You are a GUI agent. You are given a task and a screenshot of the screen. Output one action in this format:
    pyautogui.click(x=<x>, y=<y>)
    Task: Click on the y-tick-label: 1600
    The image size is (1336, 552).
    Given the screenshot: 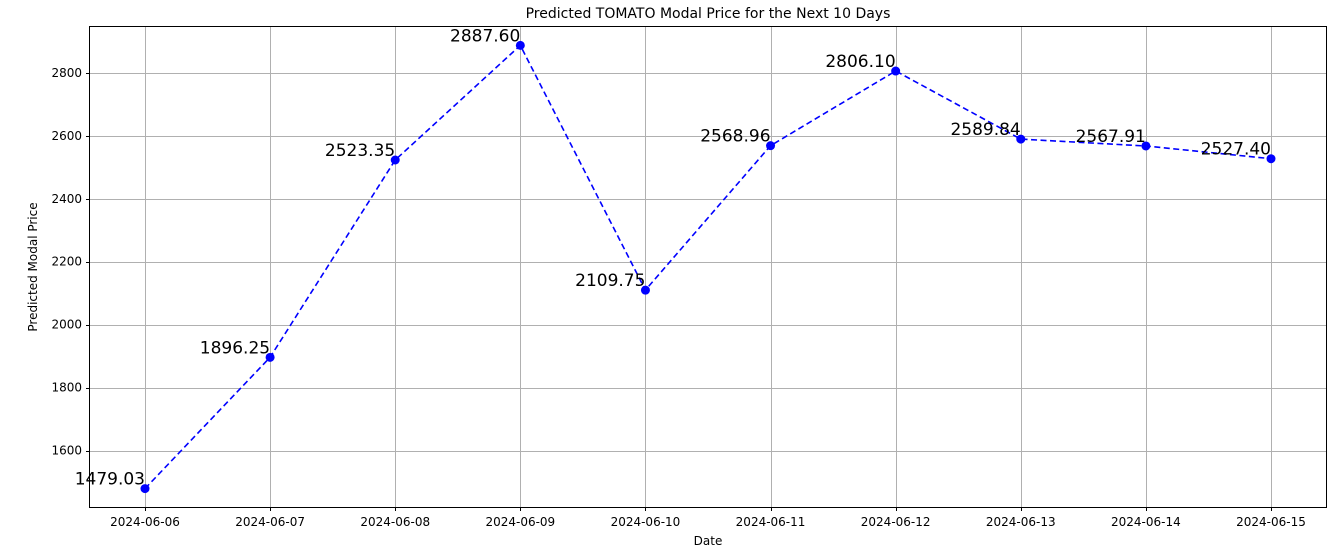 What is the action you would take?
    pyautogui.click(x=66, y=451)
    